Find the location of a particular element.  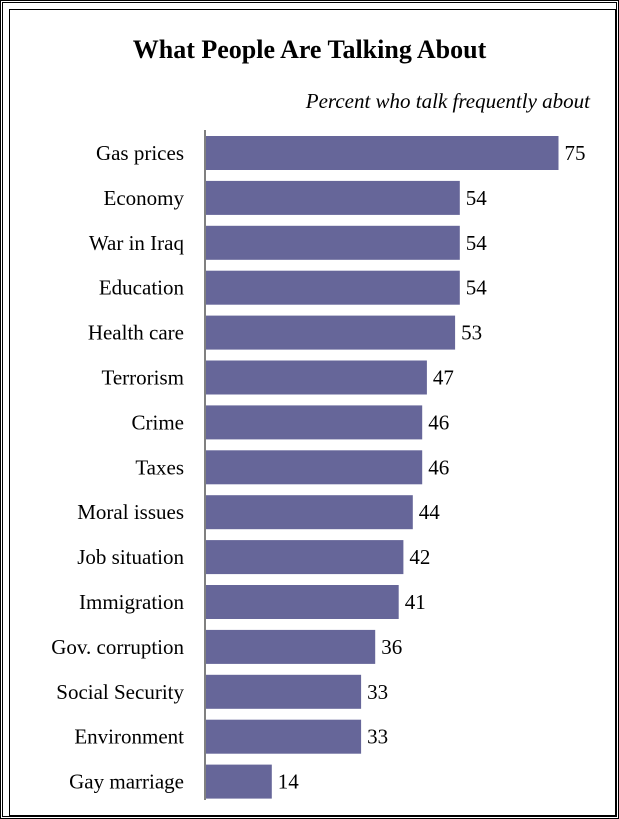

category-label: Social Security is located at coordinates (120, 692).